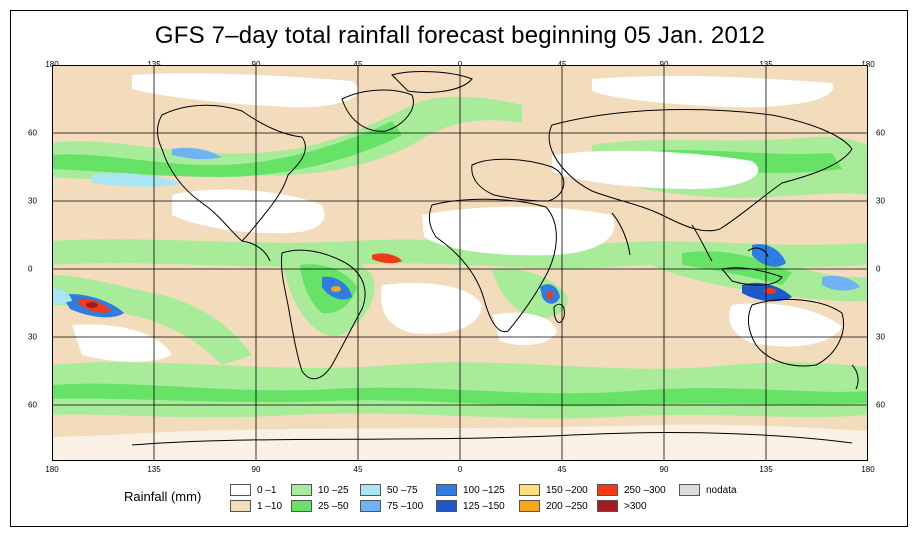 Image resolution: width=920 pixels, height=539 pixels. What do you see at coordinates (163, 496) in the screenshot?
I see `legend-title: Rainfall (mm)` at bounding box center [163, 496].